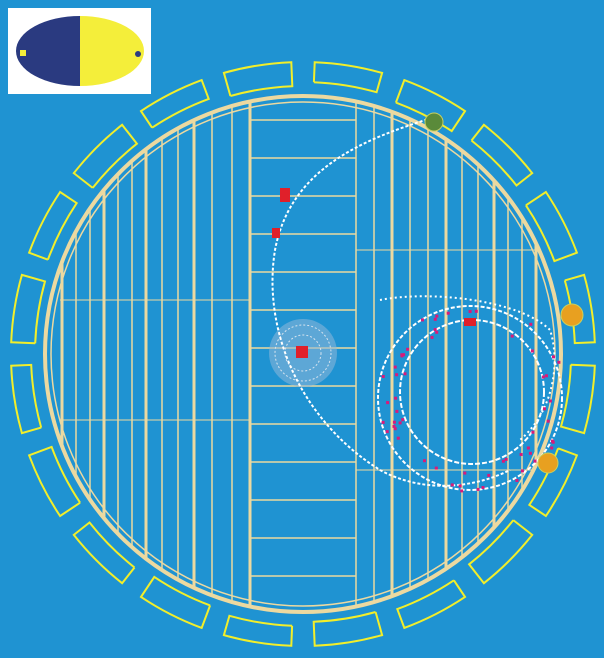  What do you see at coordinates (112, 51) in the screenshot?
I see `inset-half-light` at bounding box center [112, 51].